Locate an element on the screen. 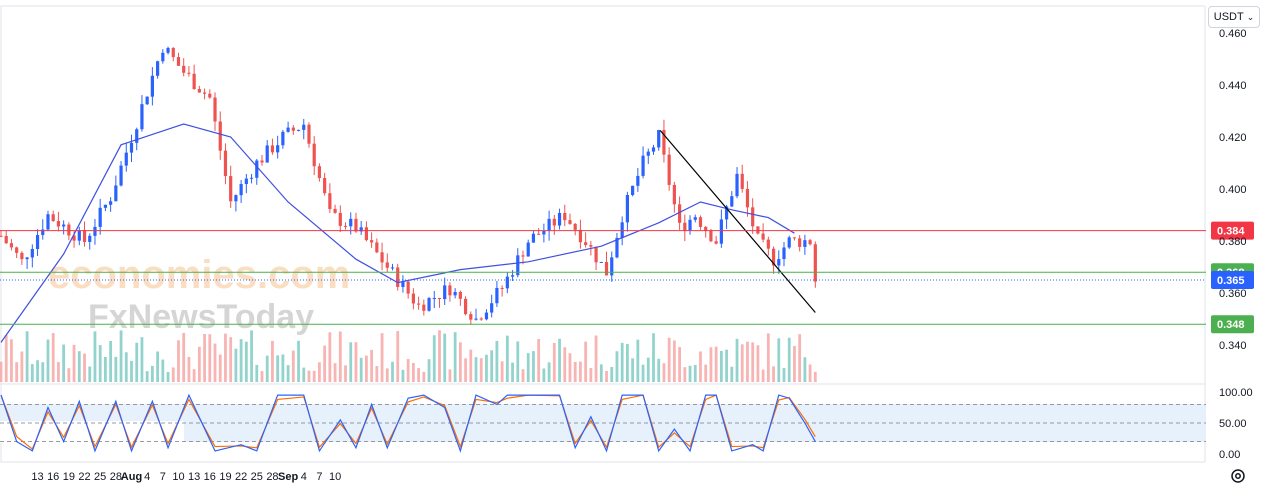 The height and width of the screenshot is (496, 1268). volume-bars is located at coordinates (408, 356).